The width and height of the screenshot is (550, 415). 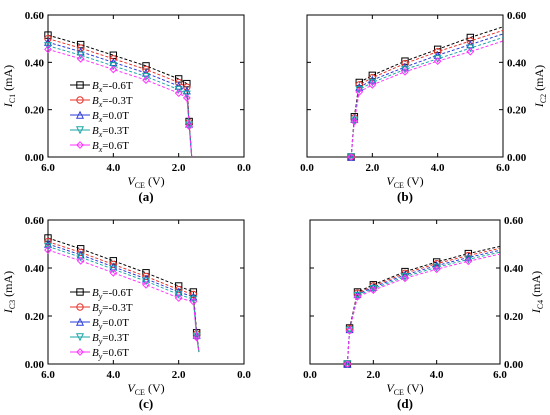 What do you see at coordinates (540, 86) in the screenshot?
I see `y-axis-label: IC2 (mA)` at bounding box center [540, 86].